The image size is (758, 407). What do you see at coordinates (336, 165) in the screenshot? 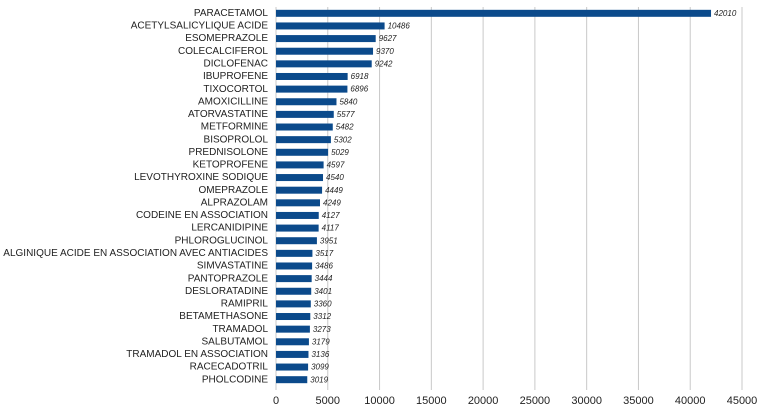
I see `value-label: 4597` at bounding box center [336, 165].